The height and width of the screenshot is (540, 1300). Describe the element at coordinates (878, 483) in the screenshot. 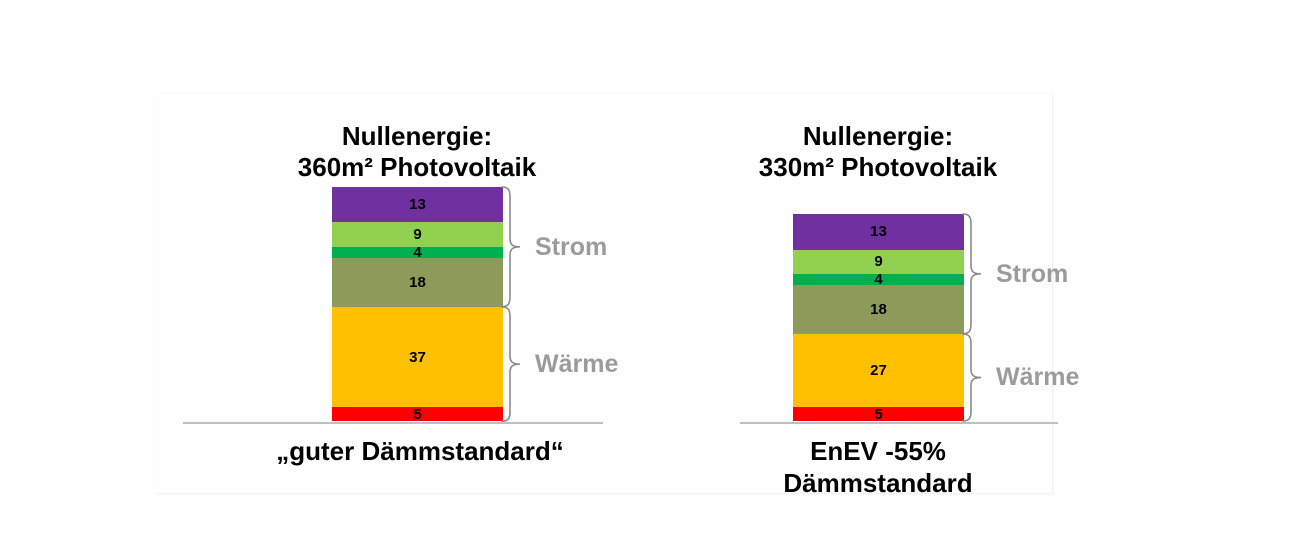

I see `category-label-right-line2: Dämmstandard` at that location.